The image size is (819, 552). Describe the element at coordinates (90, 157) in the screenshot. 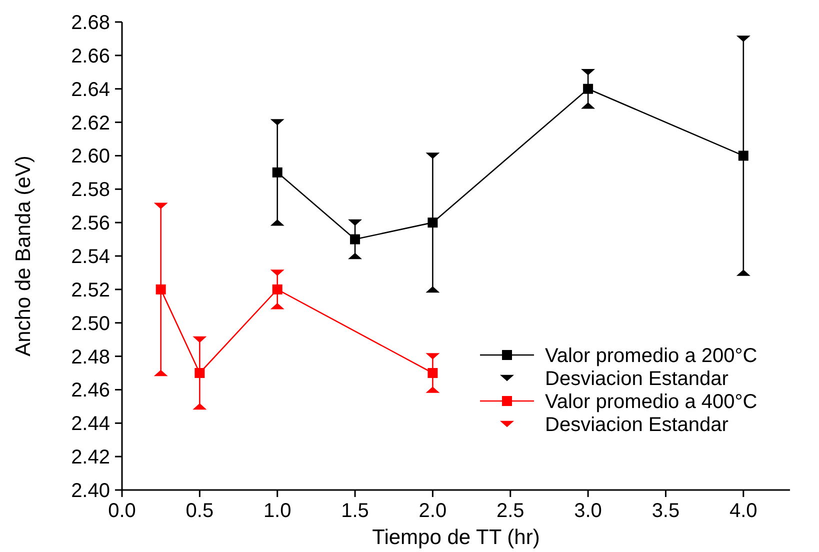

I see `y-tick-label: 2.60` at that location.